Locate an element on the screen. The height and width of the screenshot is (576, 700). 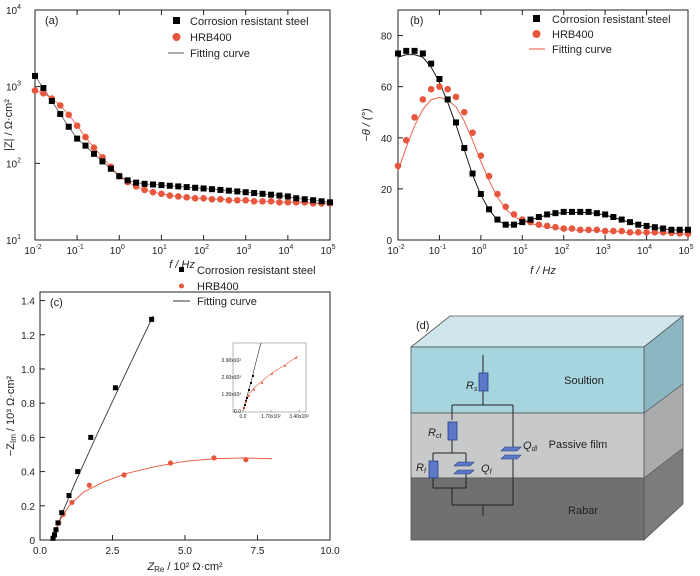
inset-y-tick-label-1: 1.30x10² is located at coordinates (232, 395).